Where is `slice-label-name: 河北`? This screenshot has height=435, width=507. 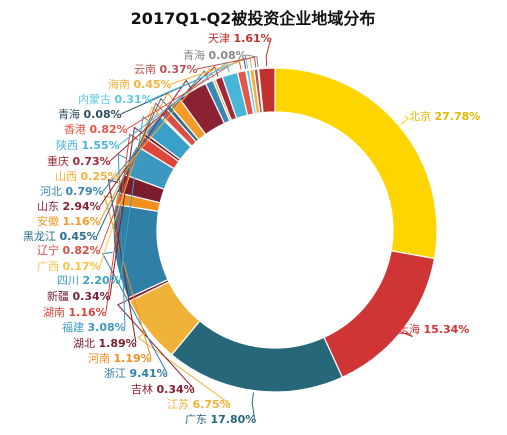
slice-label-name: 河北 is located at coordinates (53, 191).